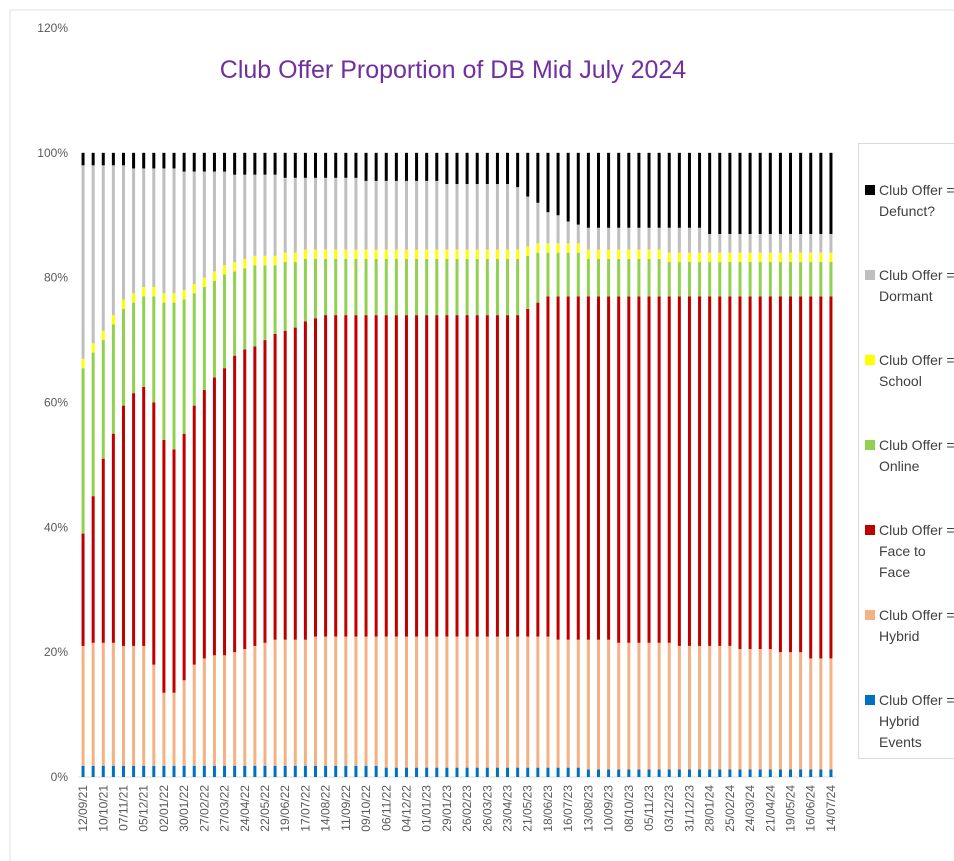  What do you see at coordinates (669, 808) in the screenshot?
I see `x-tick-label: 03/12/23` at bounding box center [669, 808].